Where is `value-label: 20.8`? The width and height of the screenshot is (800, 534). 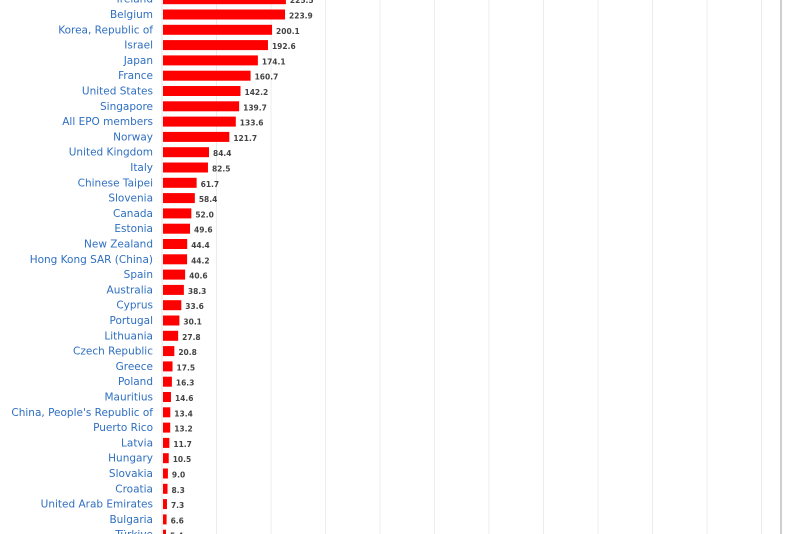 value-label: 20.8 is located at coordinates (187, 352).